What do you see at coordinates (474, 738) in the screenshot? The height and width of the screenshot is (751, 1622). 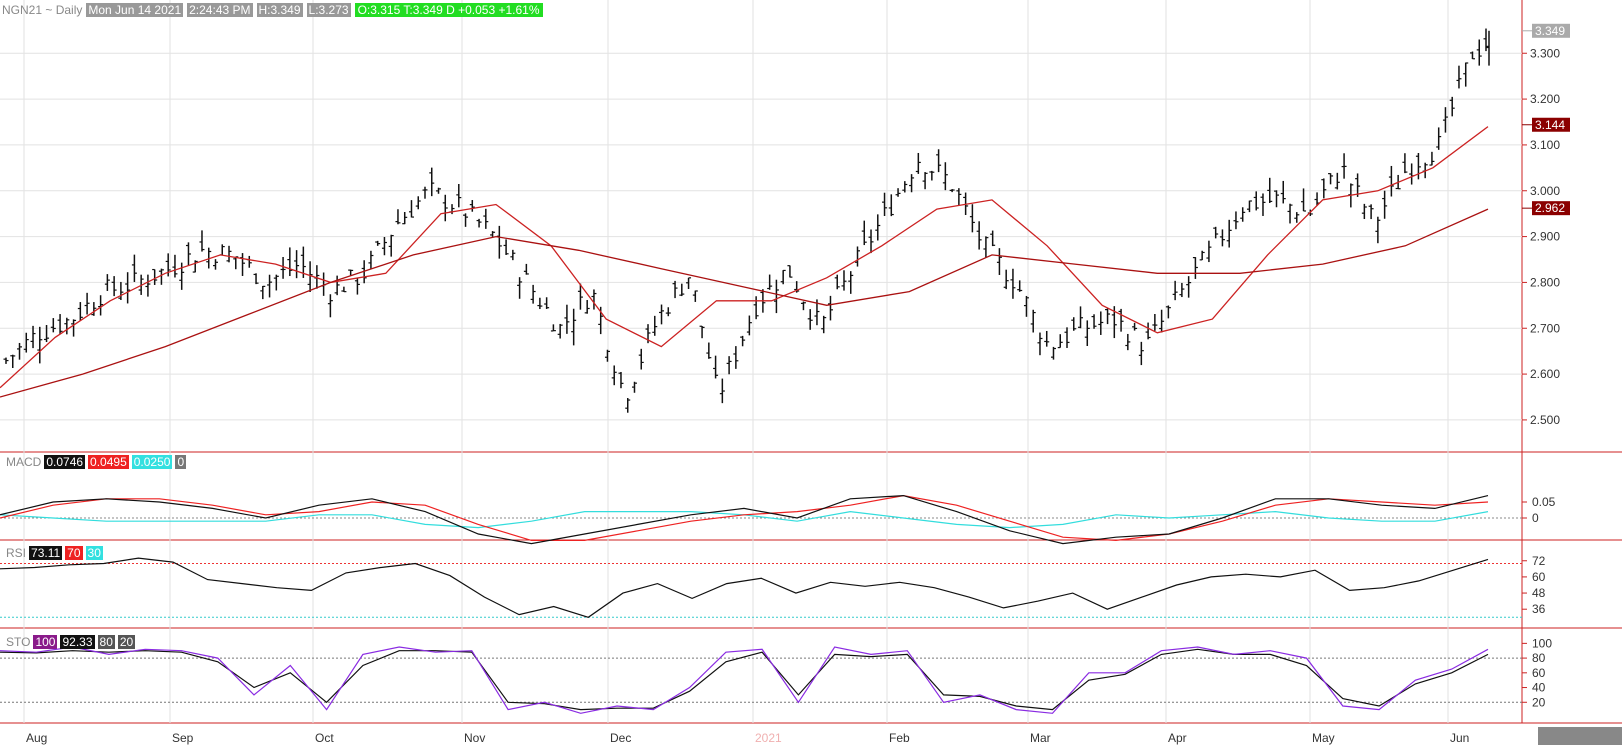 I see `month-label: Nov` at bounding box center [474, 738].